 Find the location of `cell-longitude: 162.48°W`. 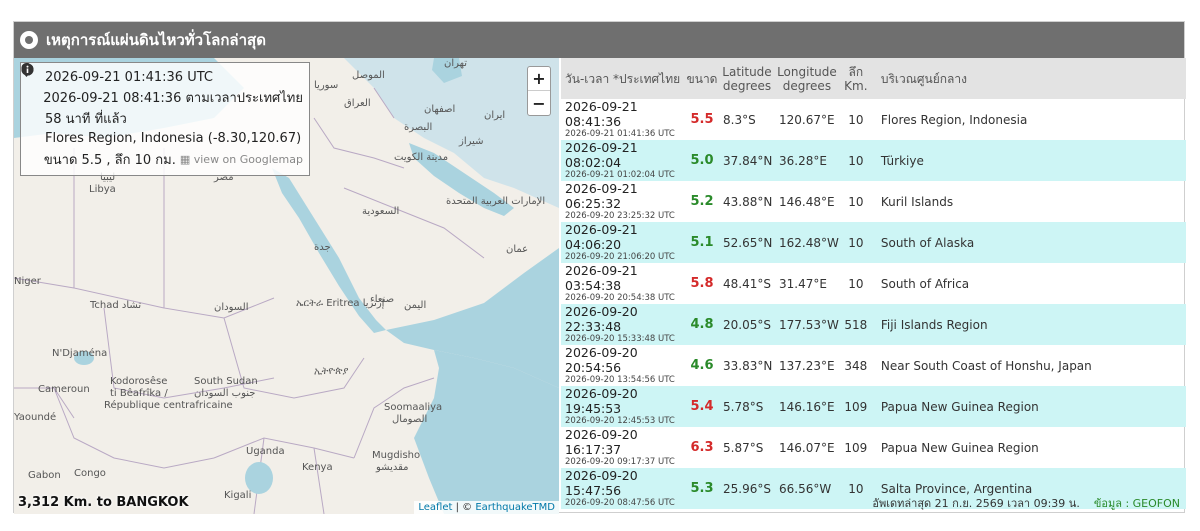

cell-longitude: 162.48°W is located at coordinates (809, 242).